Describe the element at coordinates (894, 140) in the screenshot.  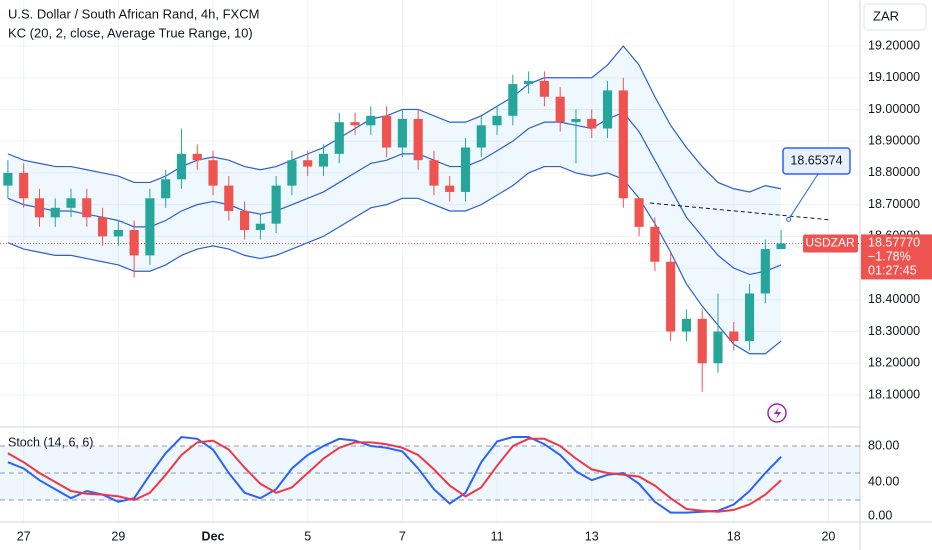
I see `y-tick-label: 18.90000` at that location.